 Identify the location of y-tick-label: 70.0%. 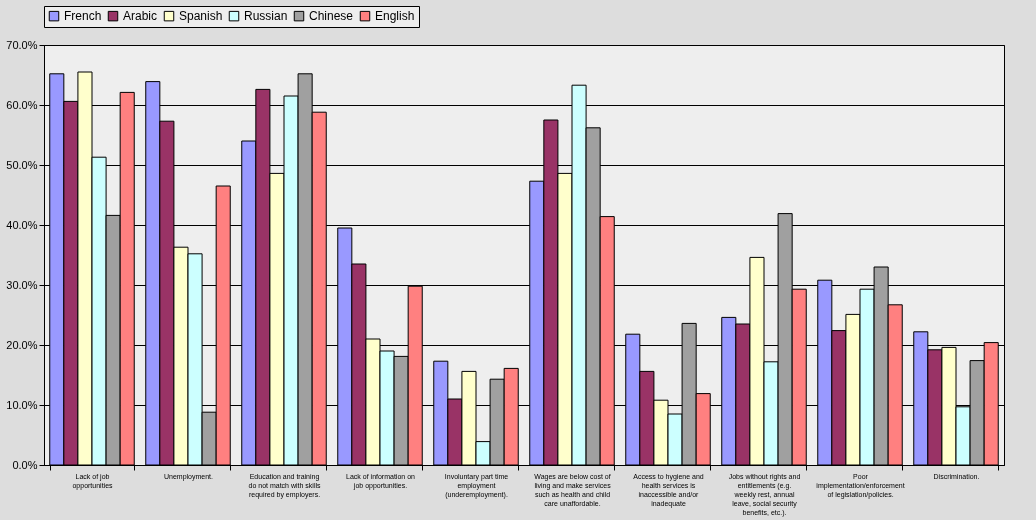
(22, 44).